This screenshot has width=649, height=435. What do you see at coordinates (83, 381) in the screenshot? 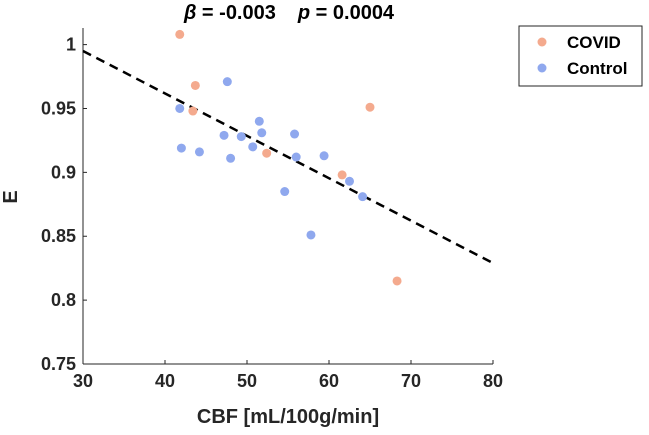
I see `x-tick-label: 30` at bounding box center [83, 381].